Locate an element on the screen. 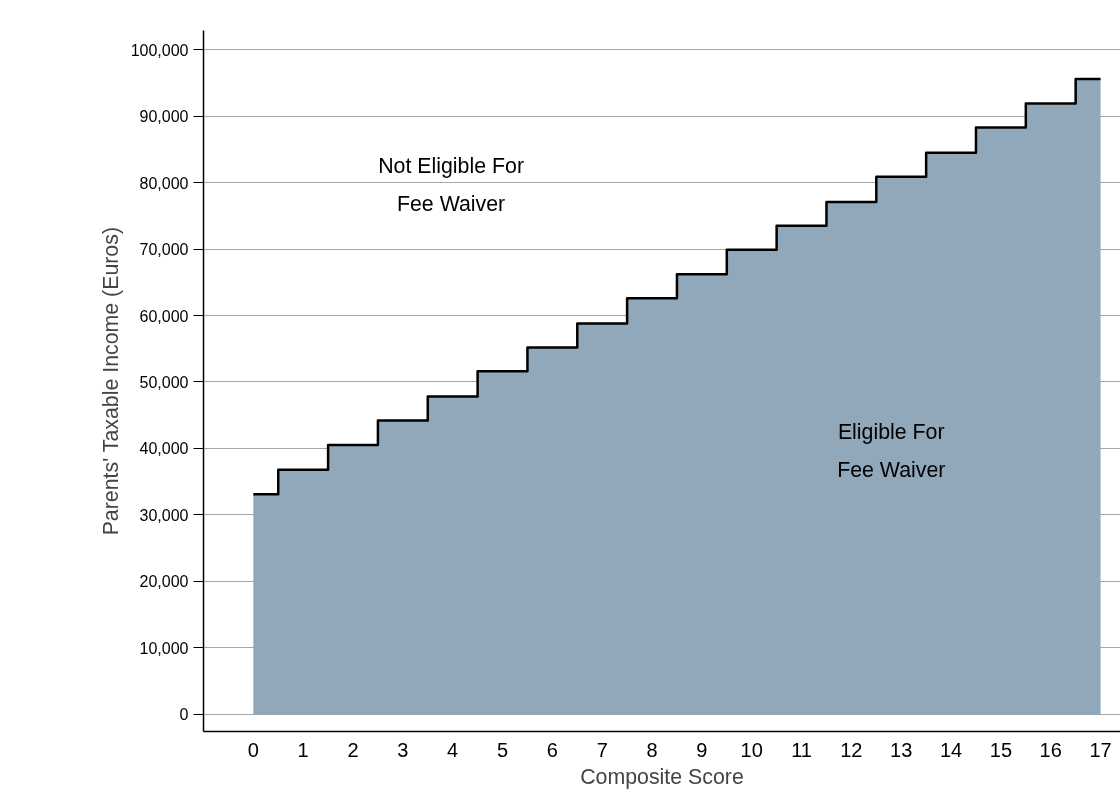  y-tick-label: 30,000 is located at coordinates (164, 515).